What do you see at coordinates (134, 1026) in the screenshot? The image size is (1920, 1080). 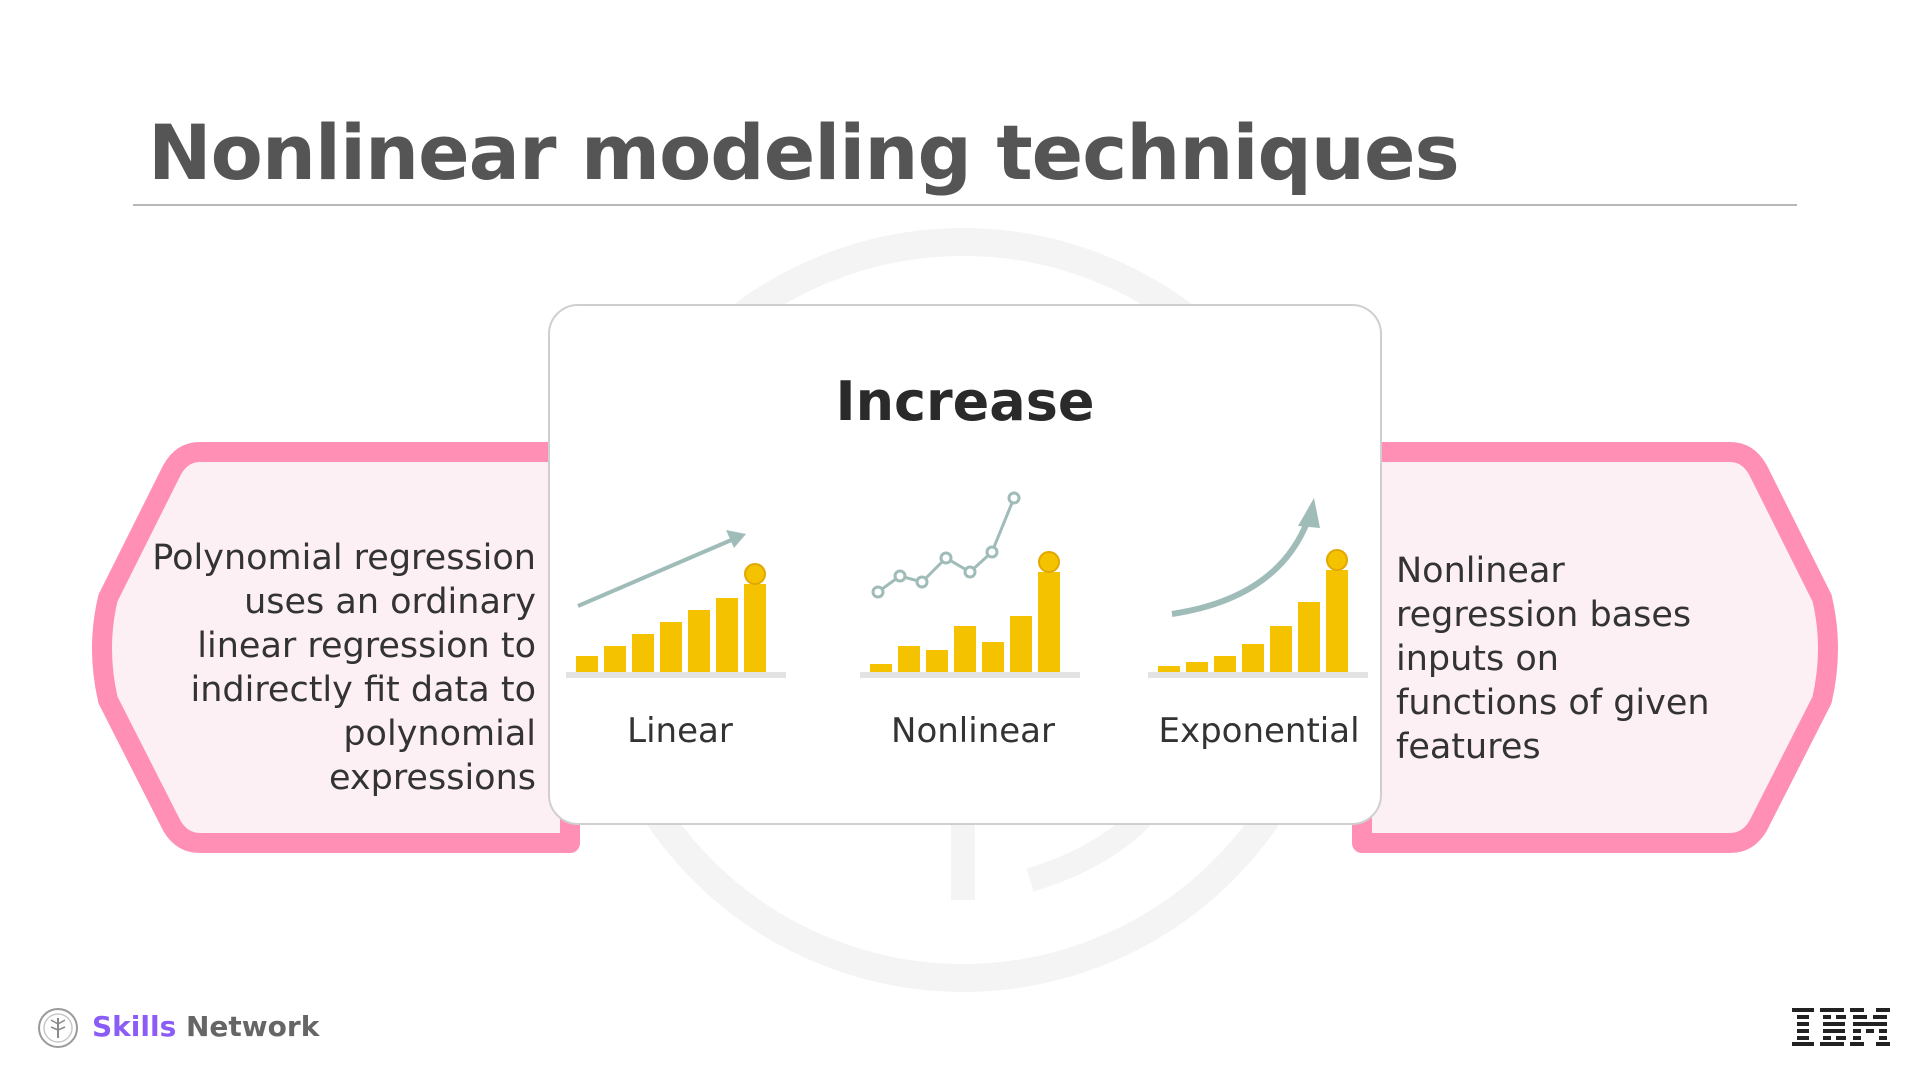 I see `brand-primary: Skills` at bounding box center [134, 1026].